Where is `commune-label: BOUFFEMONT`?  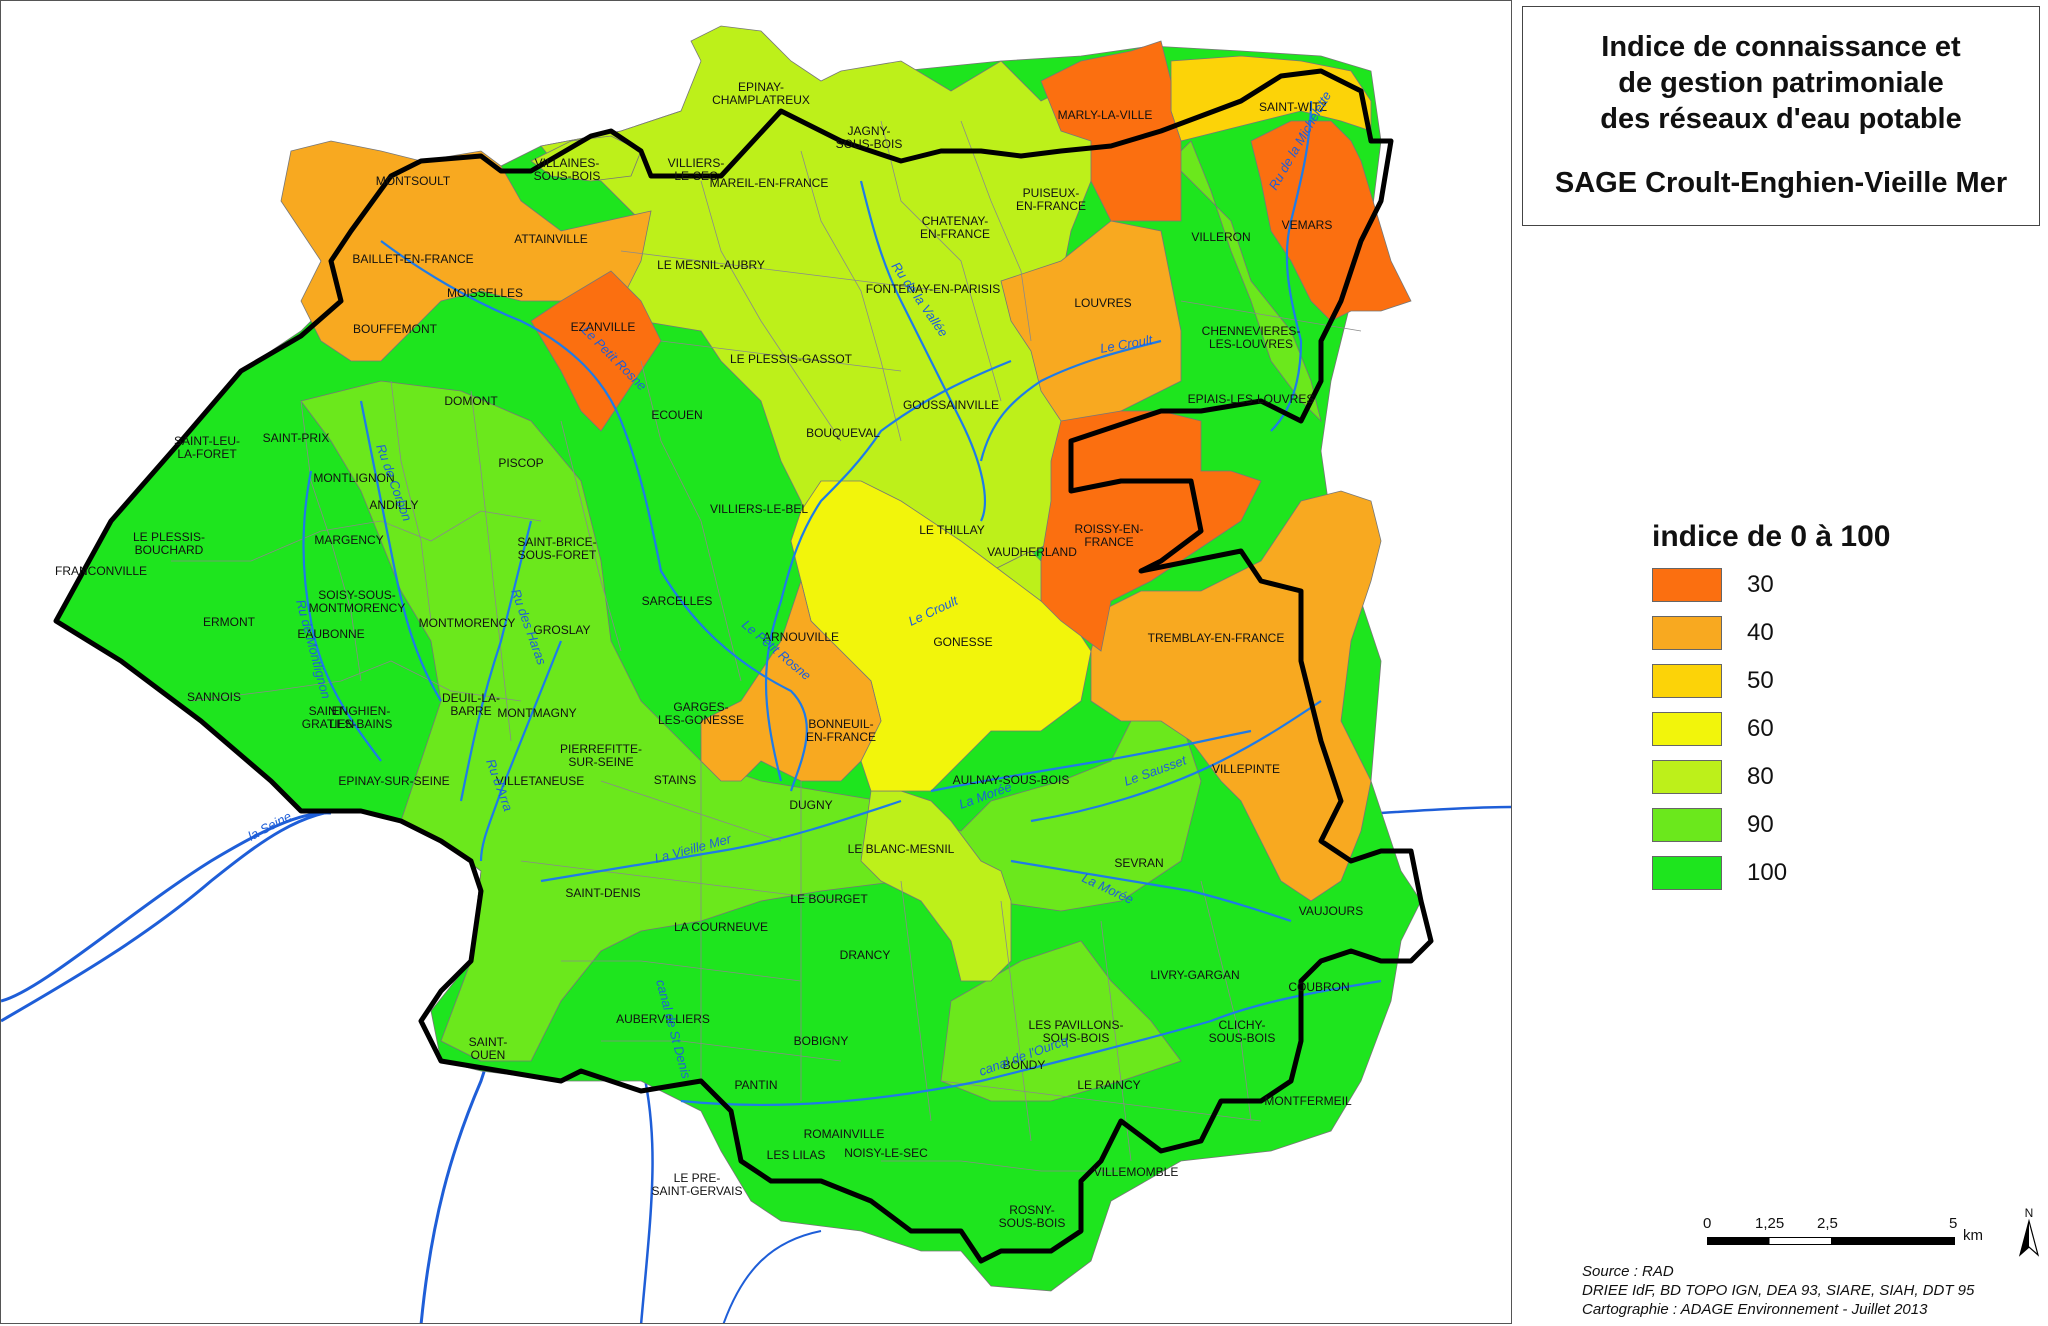 commune-label: BOUFFEMONT is located at coordinates (395, 329).